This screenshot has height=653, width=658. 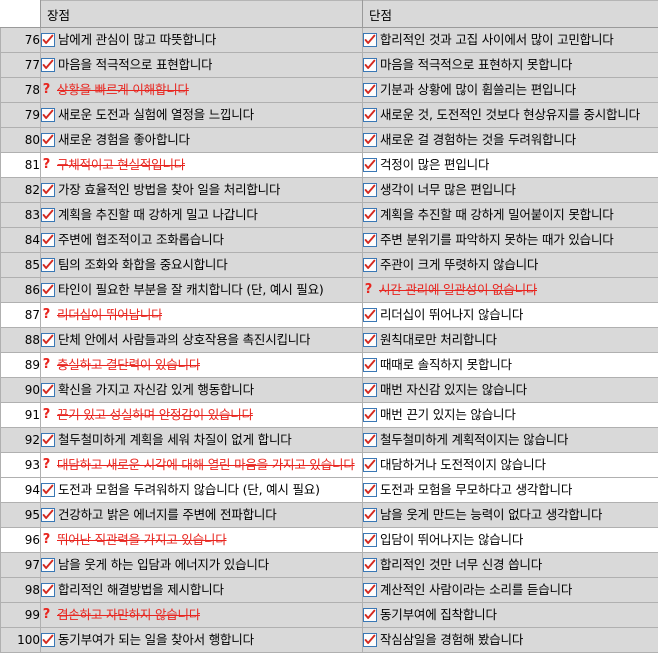 I want to click on pro-cell: 철두철미하게 계획을 세워 차질이 없게 합니다, so click(x=202, y=440).